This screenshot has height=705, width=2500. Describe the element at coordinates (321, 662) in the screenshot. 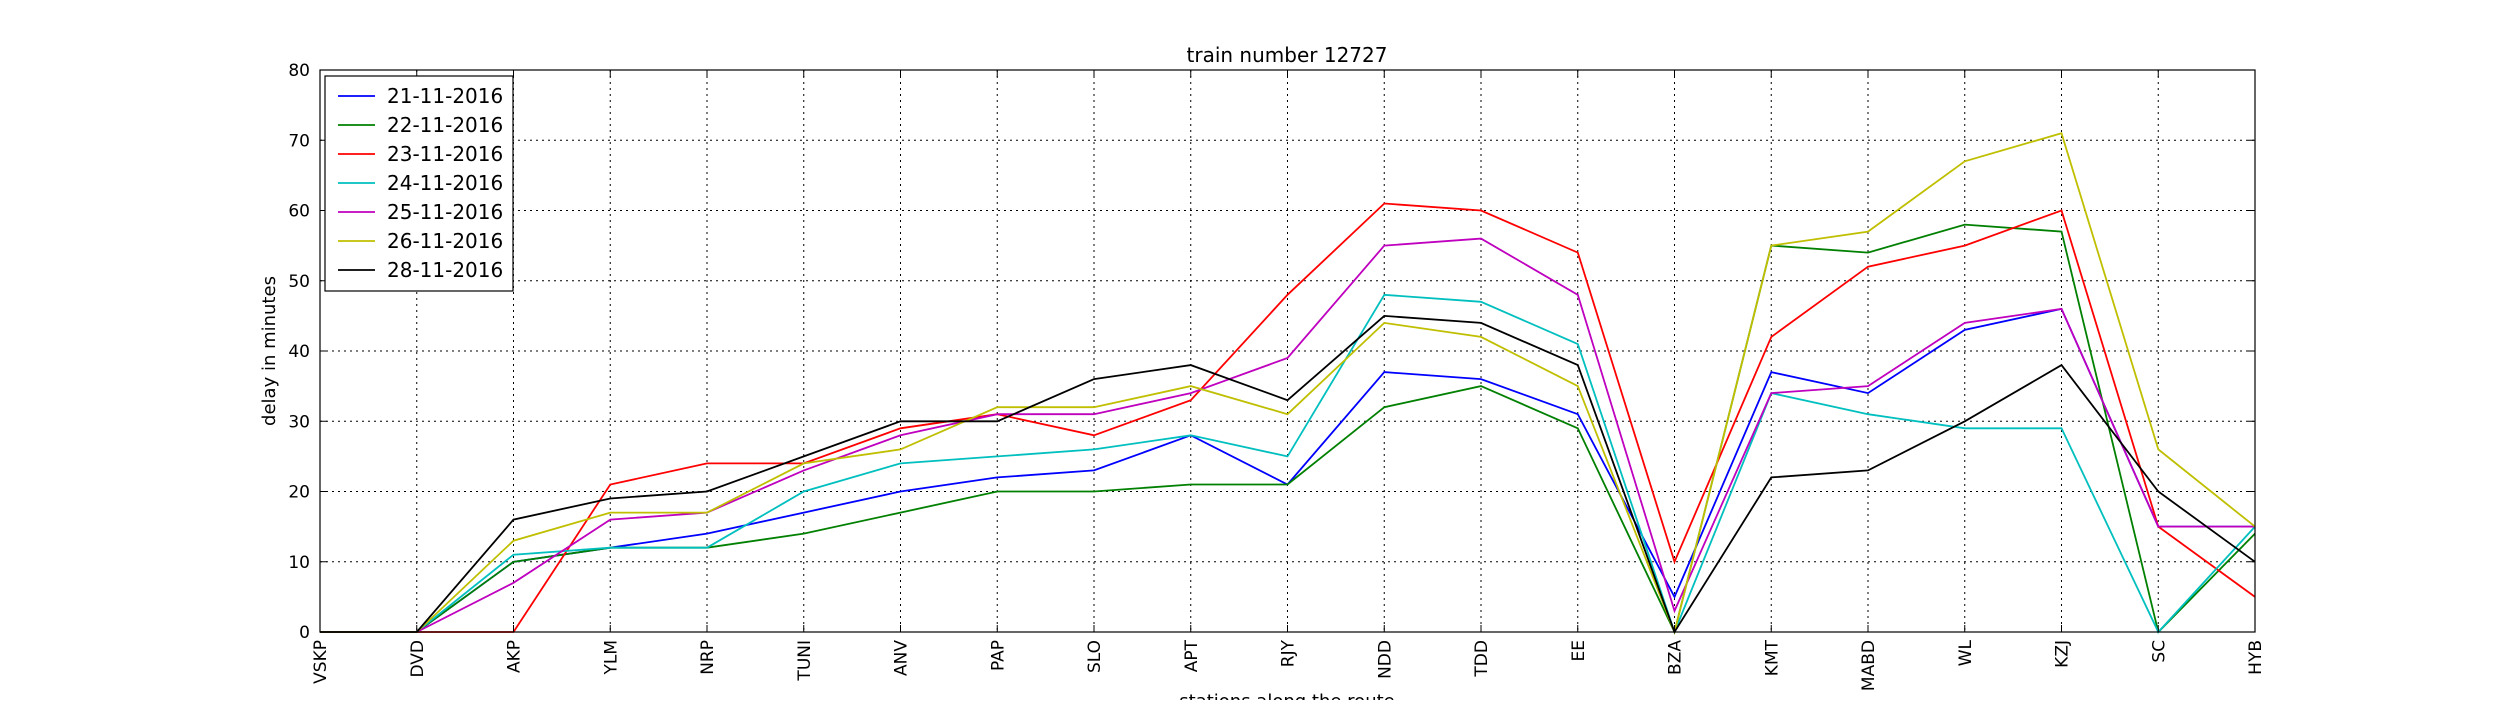

I see `x-tick-label: VSKP` at that location.